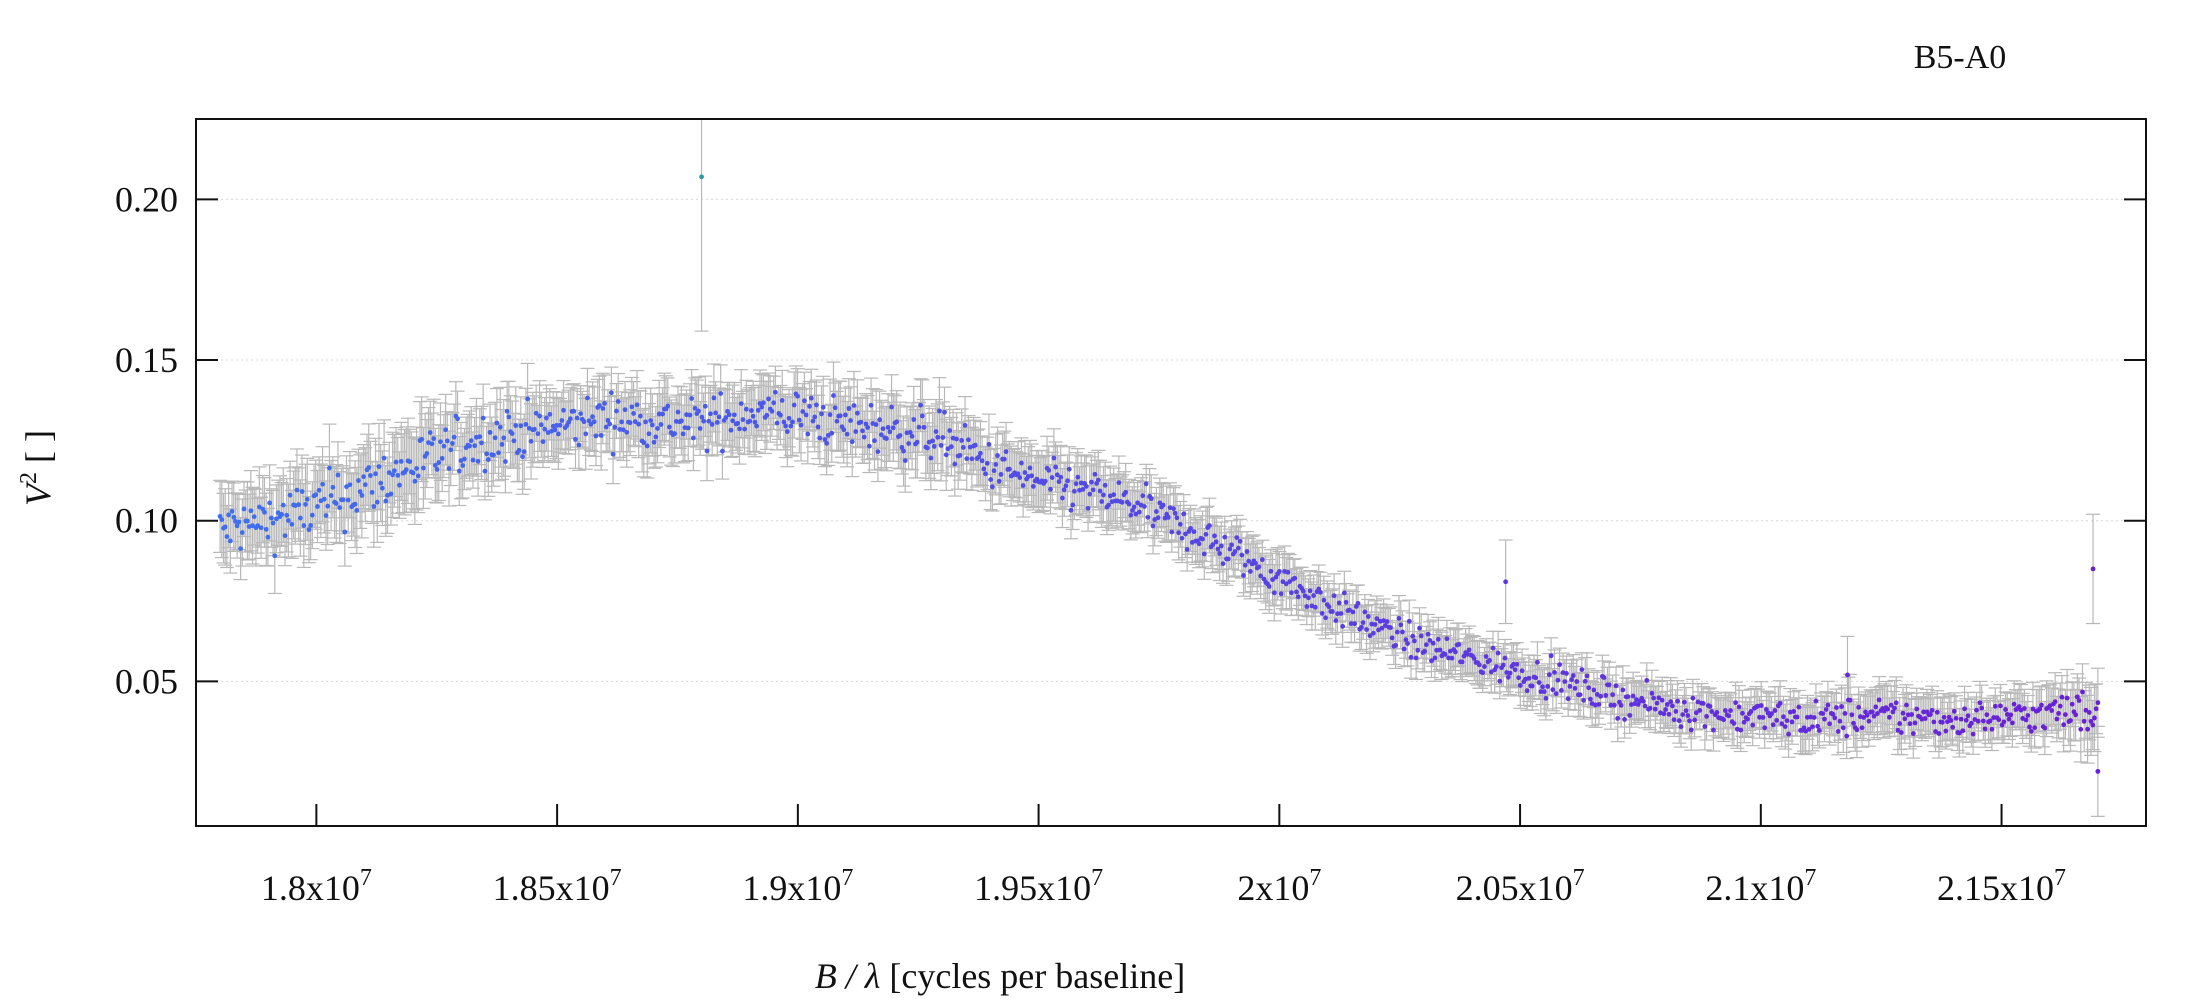 This screenshot has width=2200, height=1005. What do you see at coordinates (616, 878) in the screenshot?
I see `x-tick-exponent: 7` at bounding box center [616, 878].